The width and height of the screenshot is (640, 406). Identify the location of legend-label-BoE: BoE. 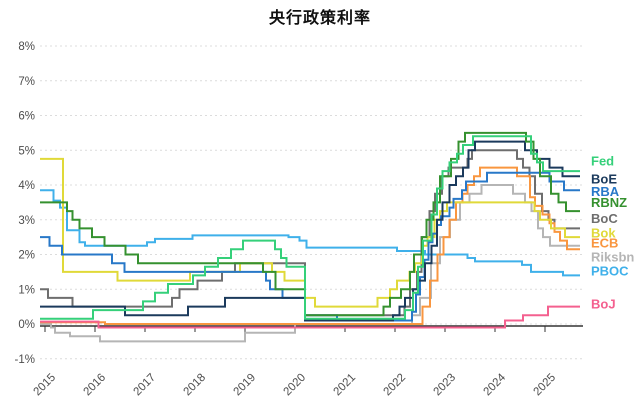
(604, 179).